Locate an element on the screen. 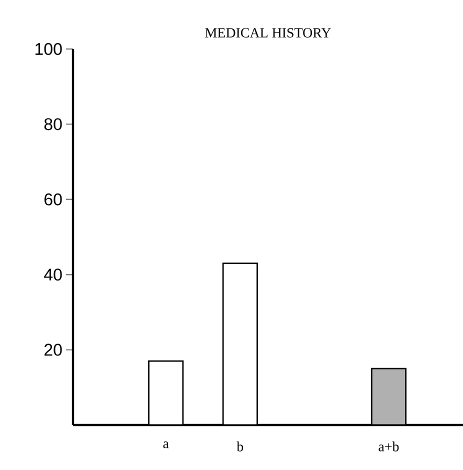 Image resolution: width=463 pixels, height=470 pixels. y-tick-label: 60 is located at coordinates (53, 199).